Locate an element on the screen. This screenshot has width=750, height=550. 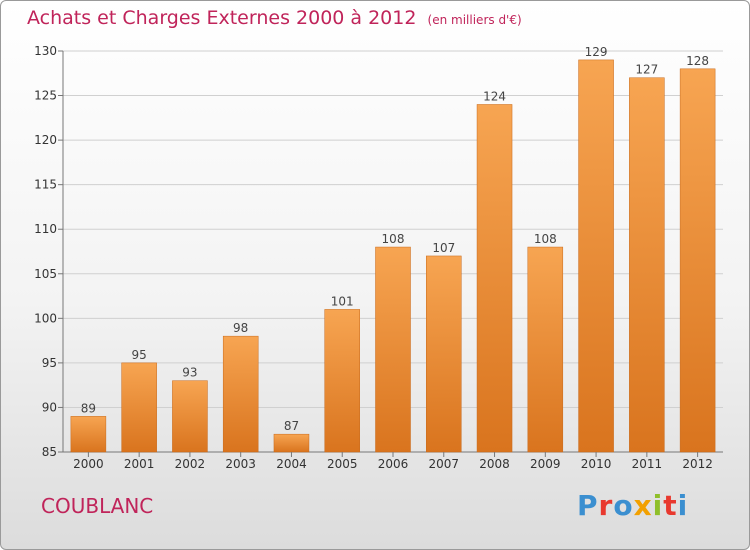
bar-2005 is located at coordinates (342, 381).